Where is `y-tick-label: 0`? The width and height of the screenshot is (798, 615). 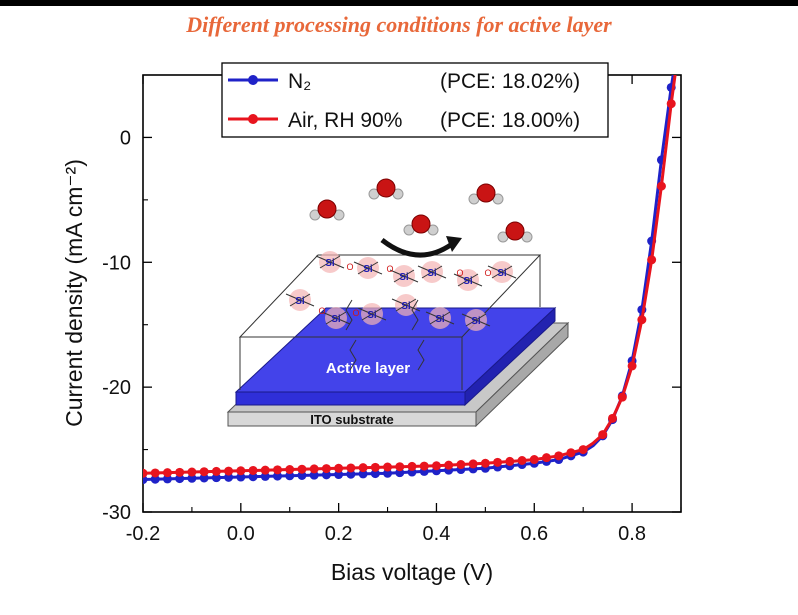
y-tick-label: 0 is located at coordinates (125, 138).